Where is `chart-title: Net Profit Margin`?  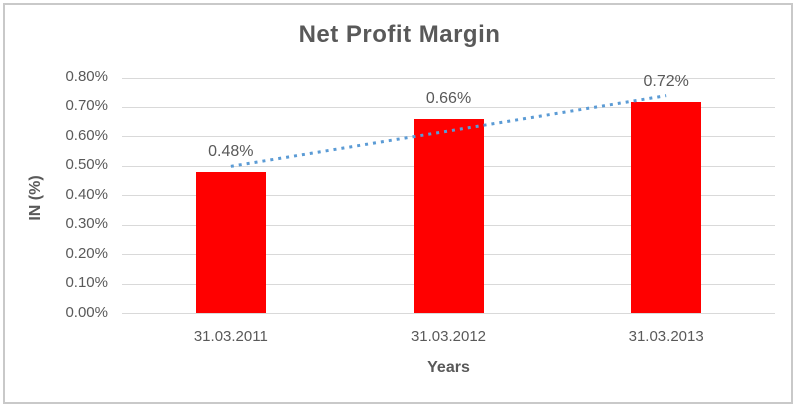 chart-title: Net Profit Margin is located at coordinates (399, 34).